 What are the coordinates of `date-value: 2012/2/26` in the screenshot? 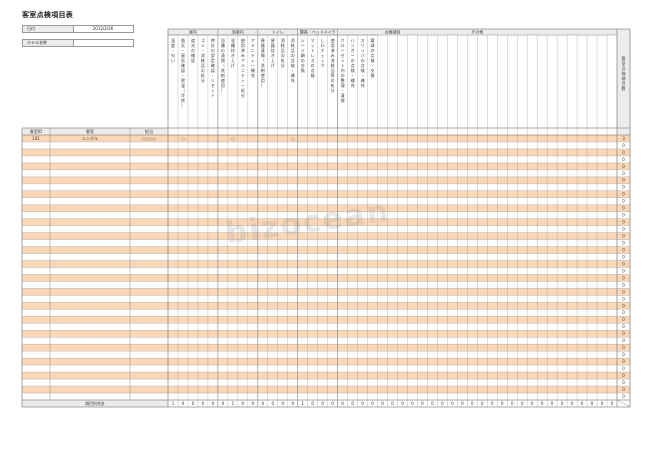 It's located at (103, 29).